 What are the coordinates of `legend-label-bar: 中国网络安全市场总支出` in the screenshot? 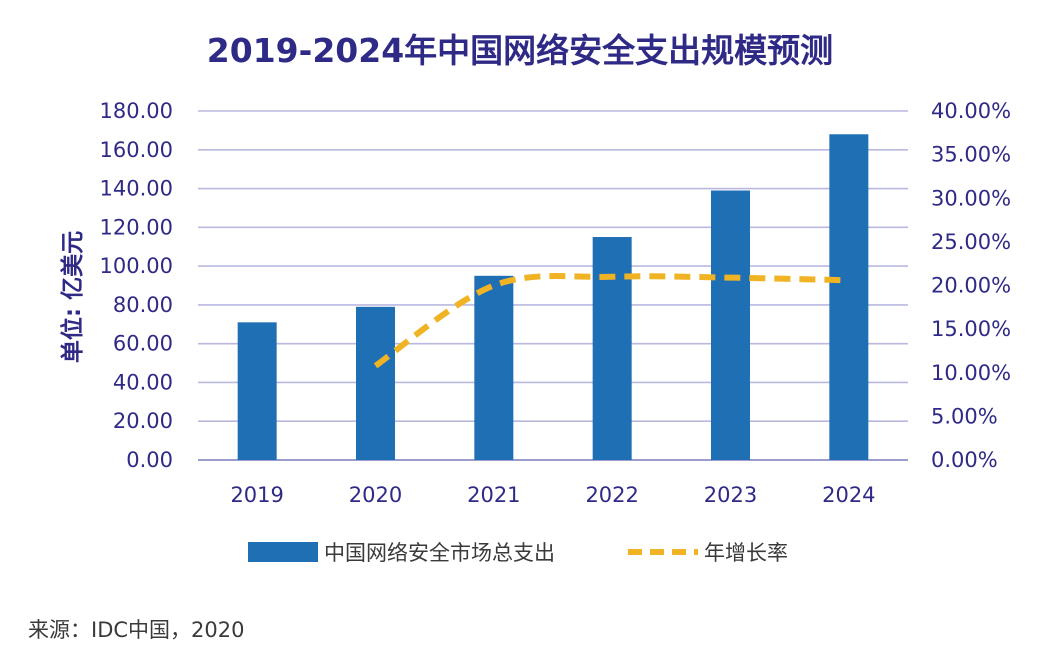 It's located at (439, 553).